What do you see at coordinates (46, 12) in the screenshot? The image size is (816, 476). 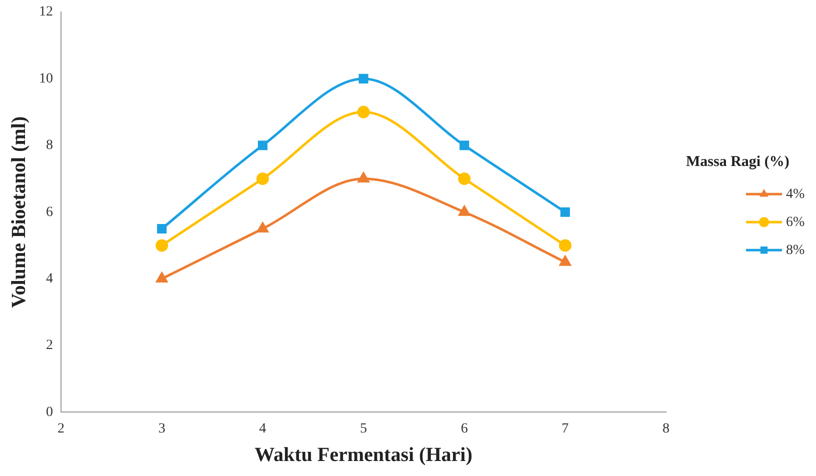 I see `y-tick-label: 12` at bounding box center [46, 12].